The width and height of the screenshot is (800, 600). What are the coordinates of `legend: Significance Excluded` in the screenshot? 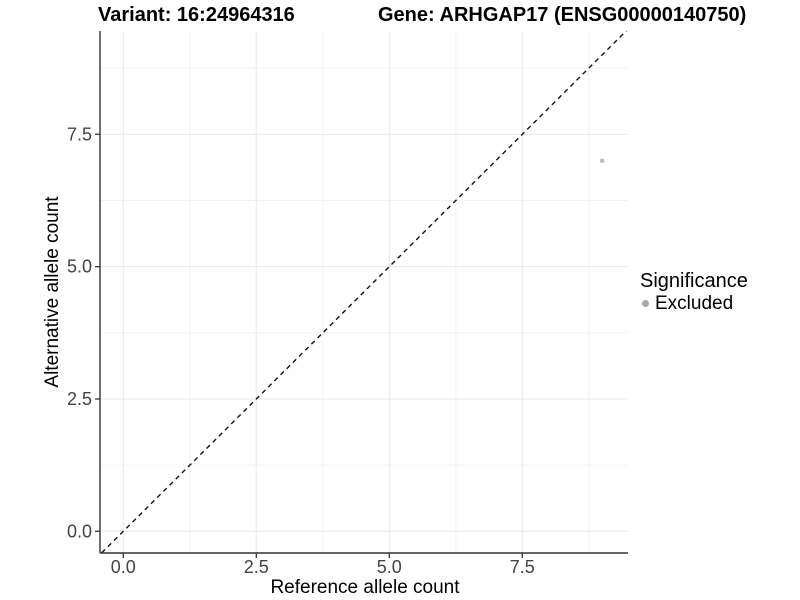 It's located at (694, 291).